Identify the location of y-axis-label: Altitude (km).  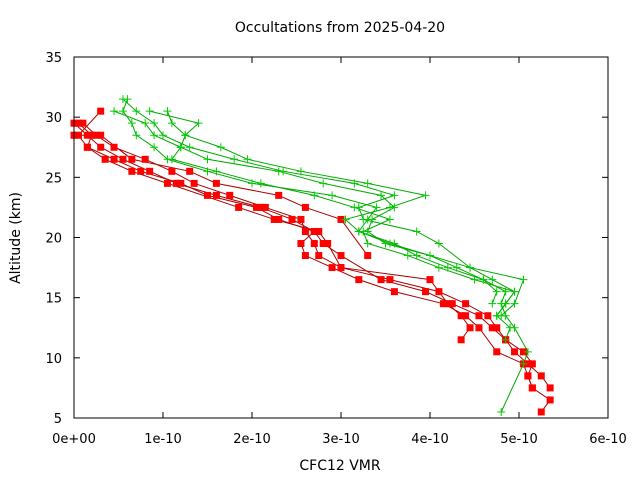
(16, 238).